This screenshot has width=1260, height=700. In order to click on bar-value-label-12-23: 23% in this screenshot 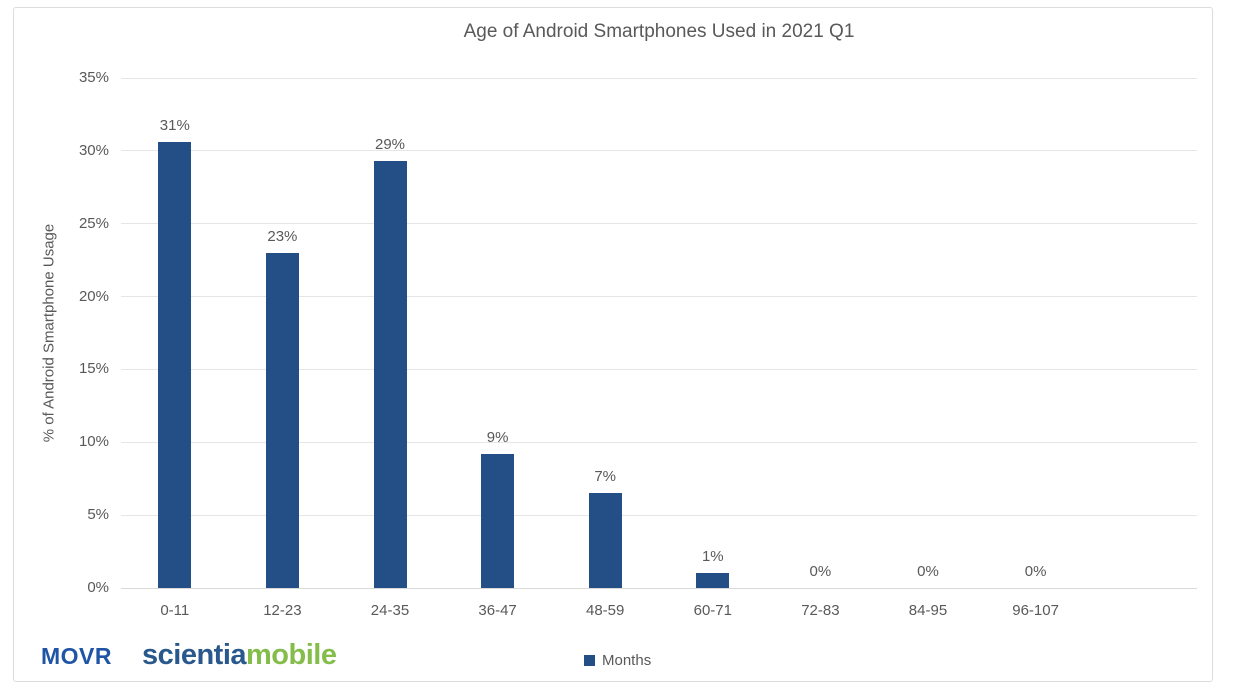, I will do `click(282, 236)`.